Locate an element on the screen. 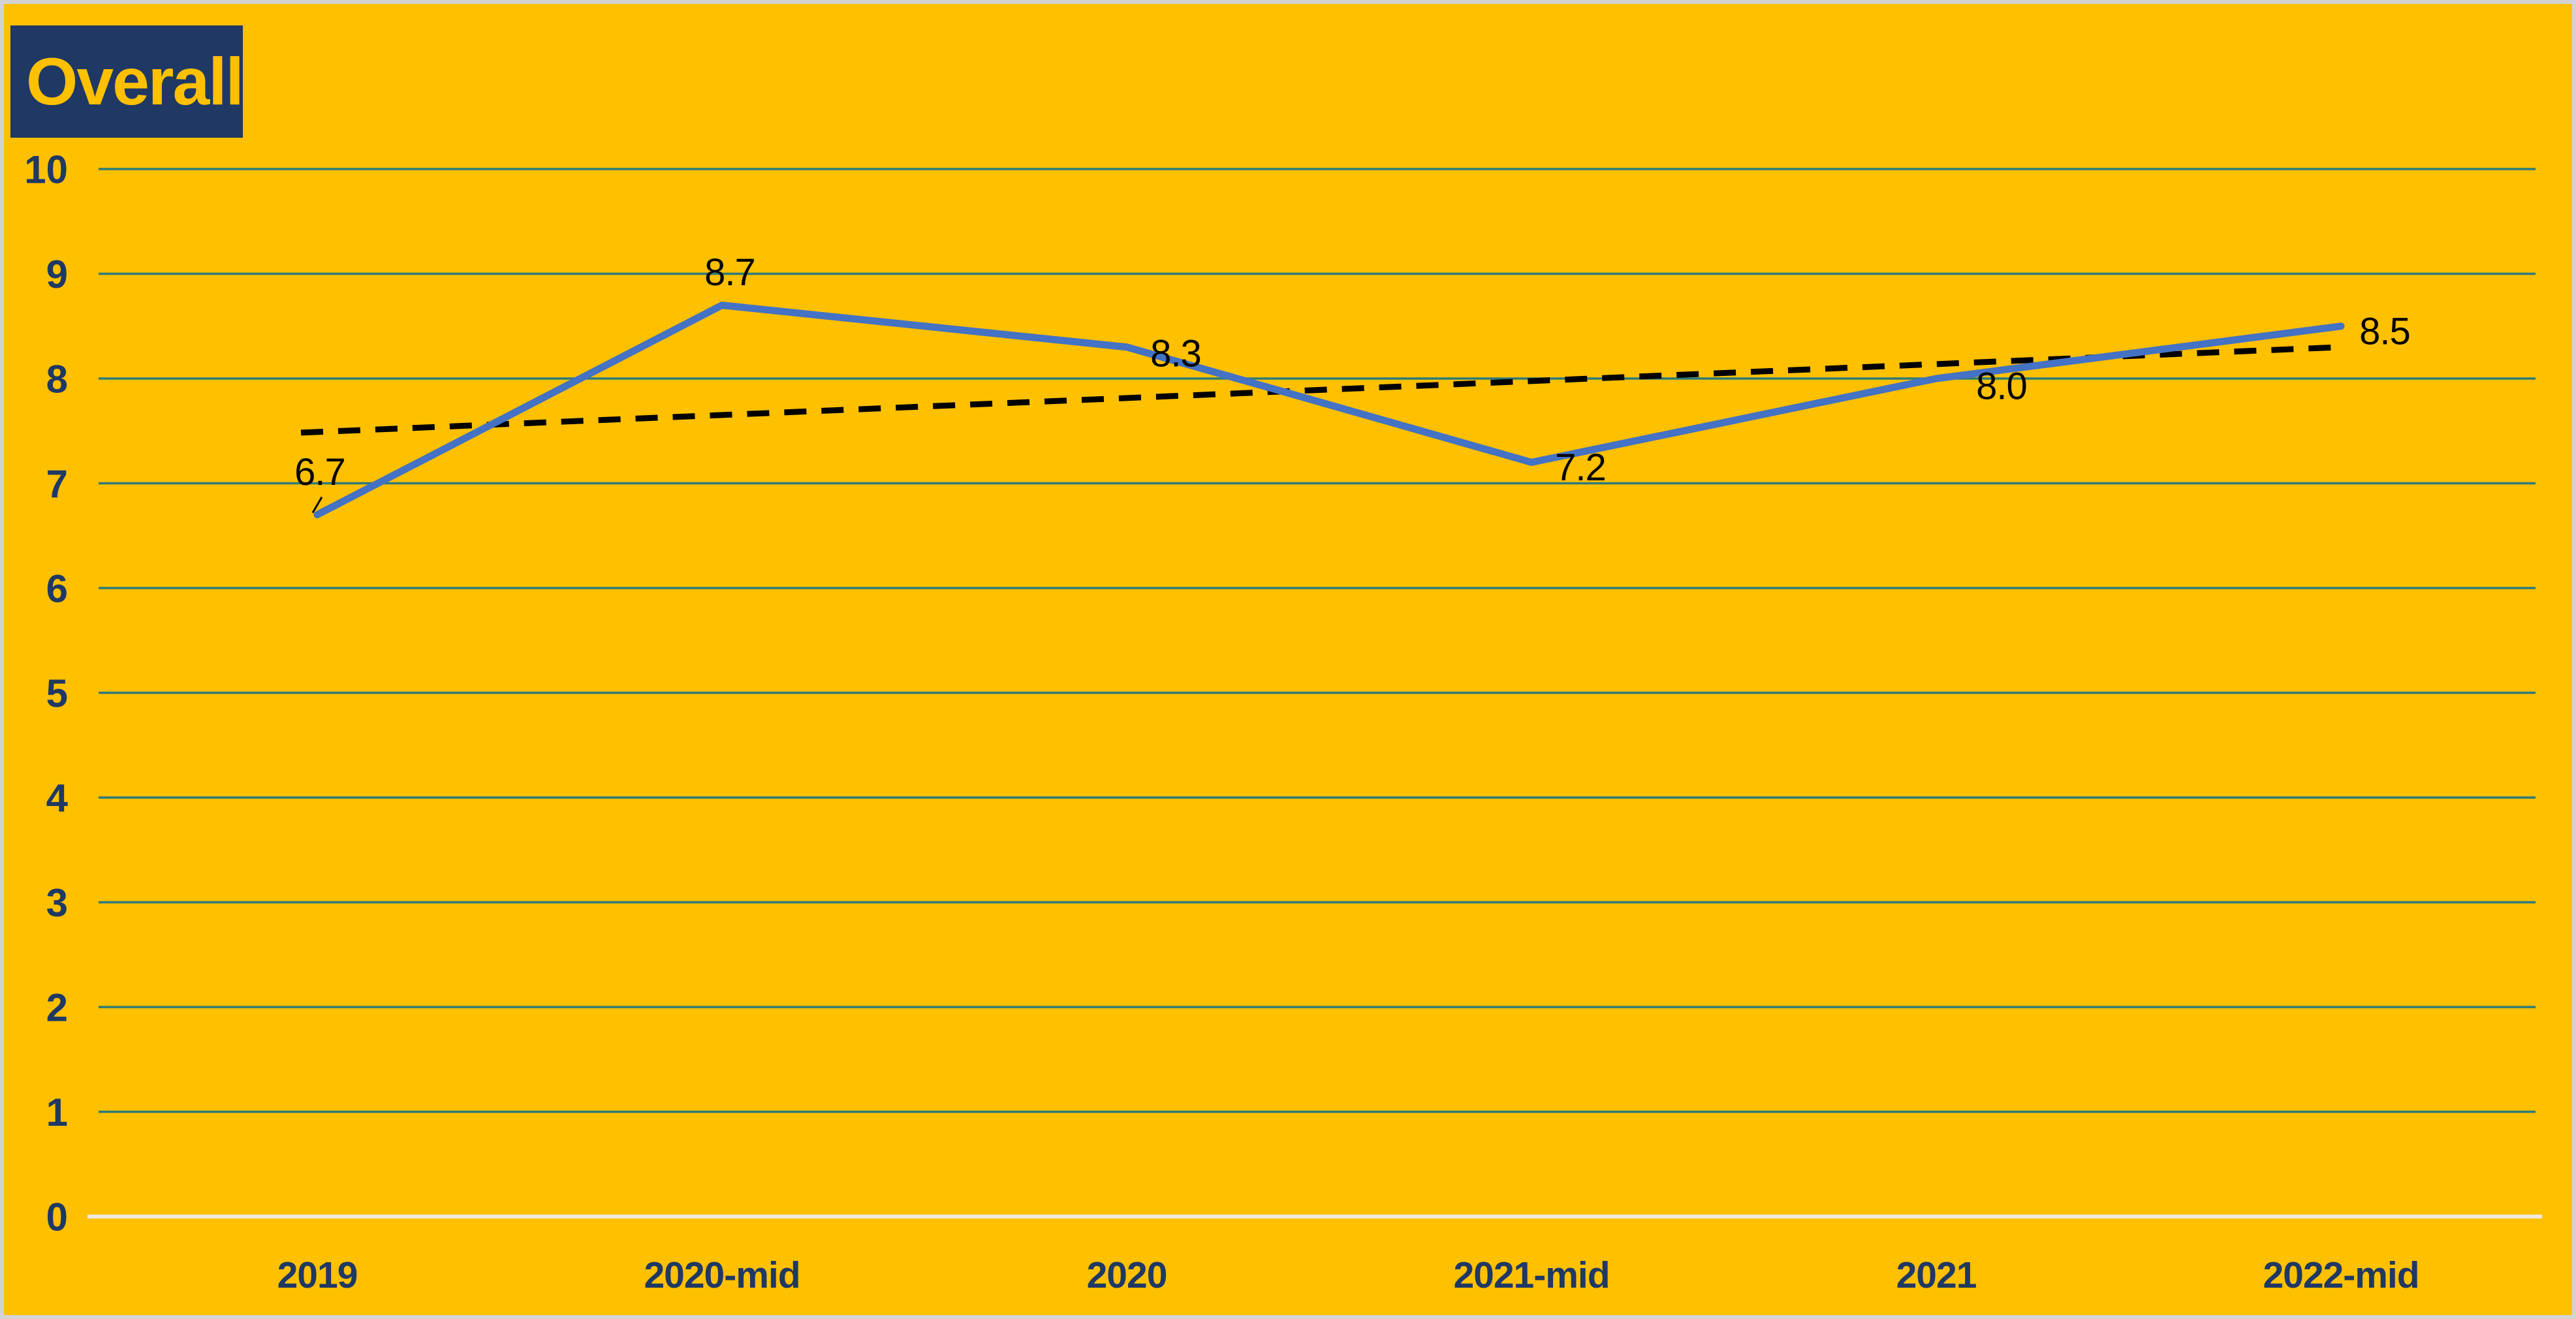 The height and width of the screenshot is (1319, 2576). y-axis-tick-label: 5 is located at coordinates (57, 693).